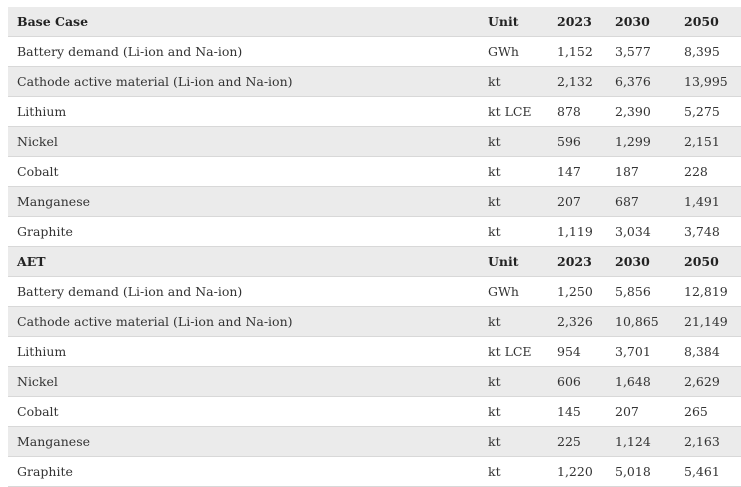  What do you see at coordinates (243, 22) in the screenshot?
I see `section-title: Base Case` at bounding box center [243, 22].